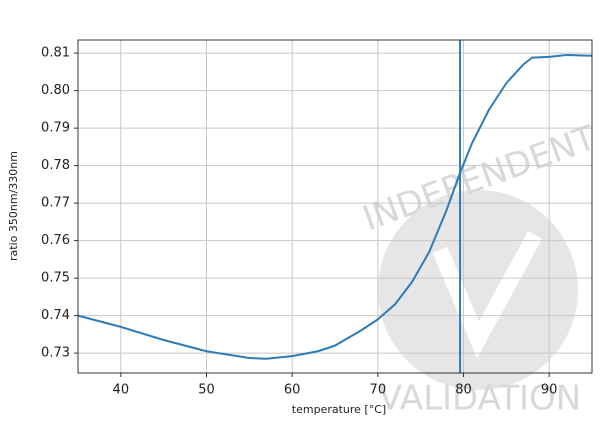 The image size is (600, 447). Describe the element at coordinates (55, 128) in the screenshot. I see `y-tick-label: 0.79` at that location.